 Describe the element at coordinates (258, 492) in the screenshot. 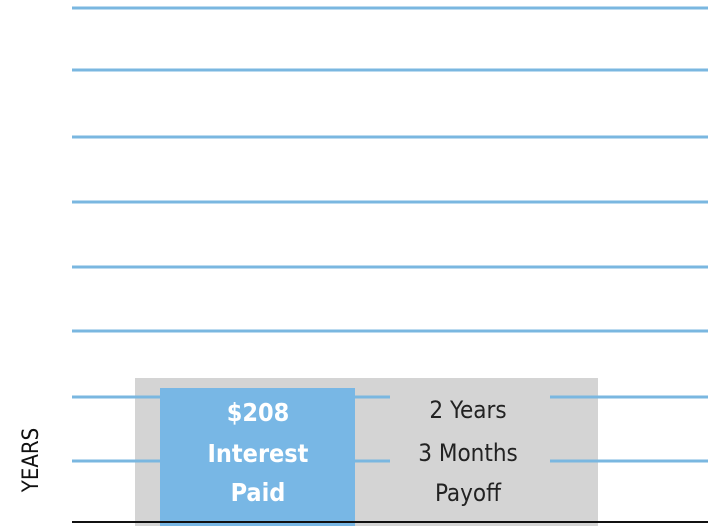

I see `bar-label: Paid` at that location.